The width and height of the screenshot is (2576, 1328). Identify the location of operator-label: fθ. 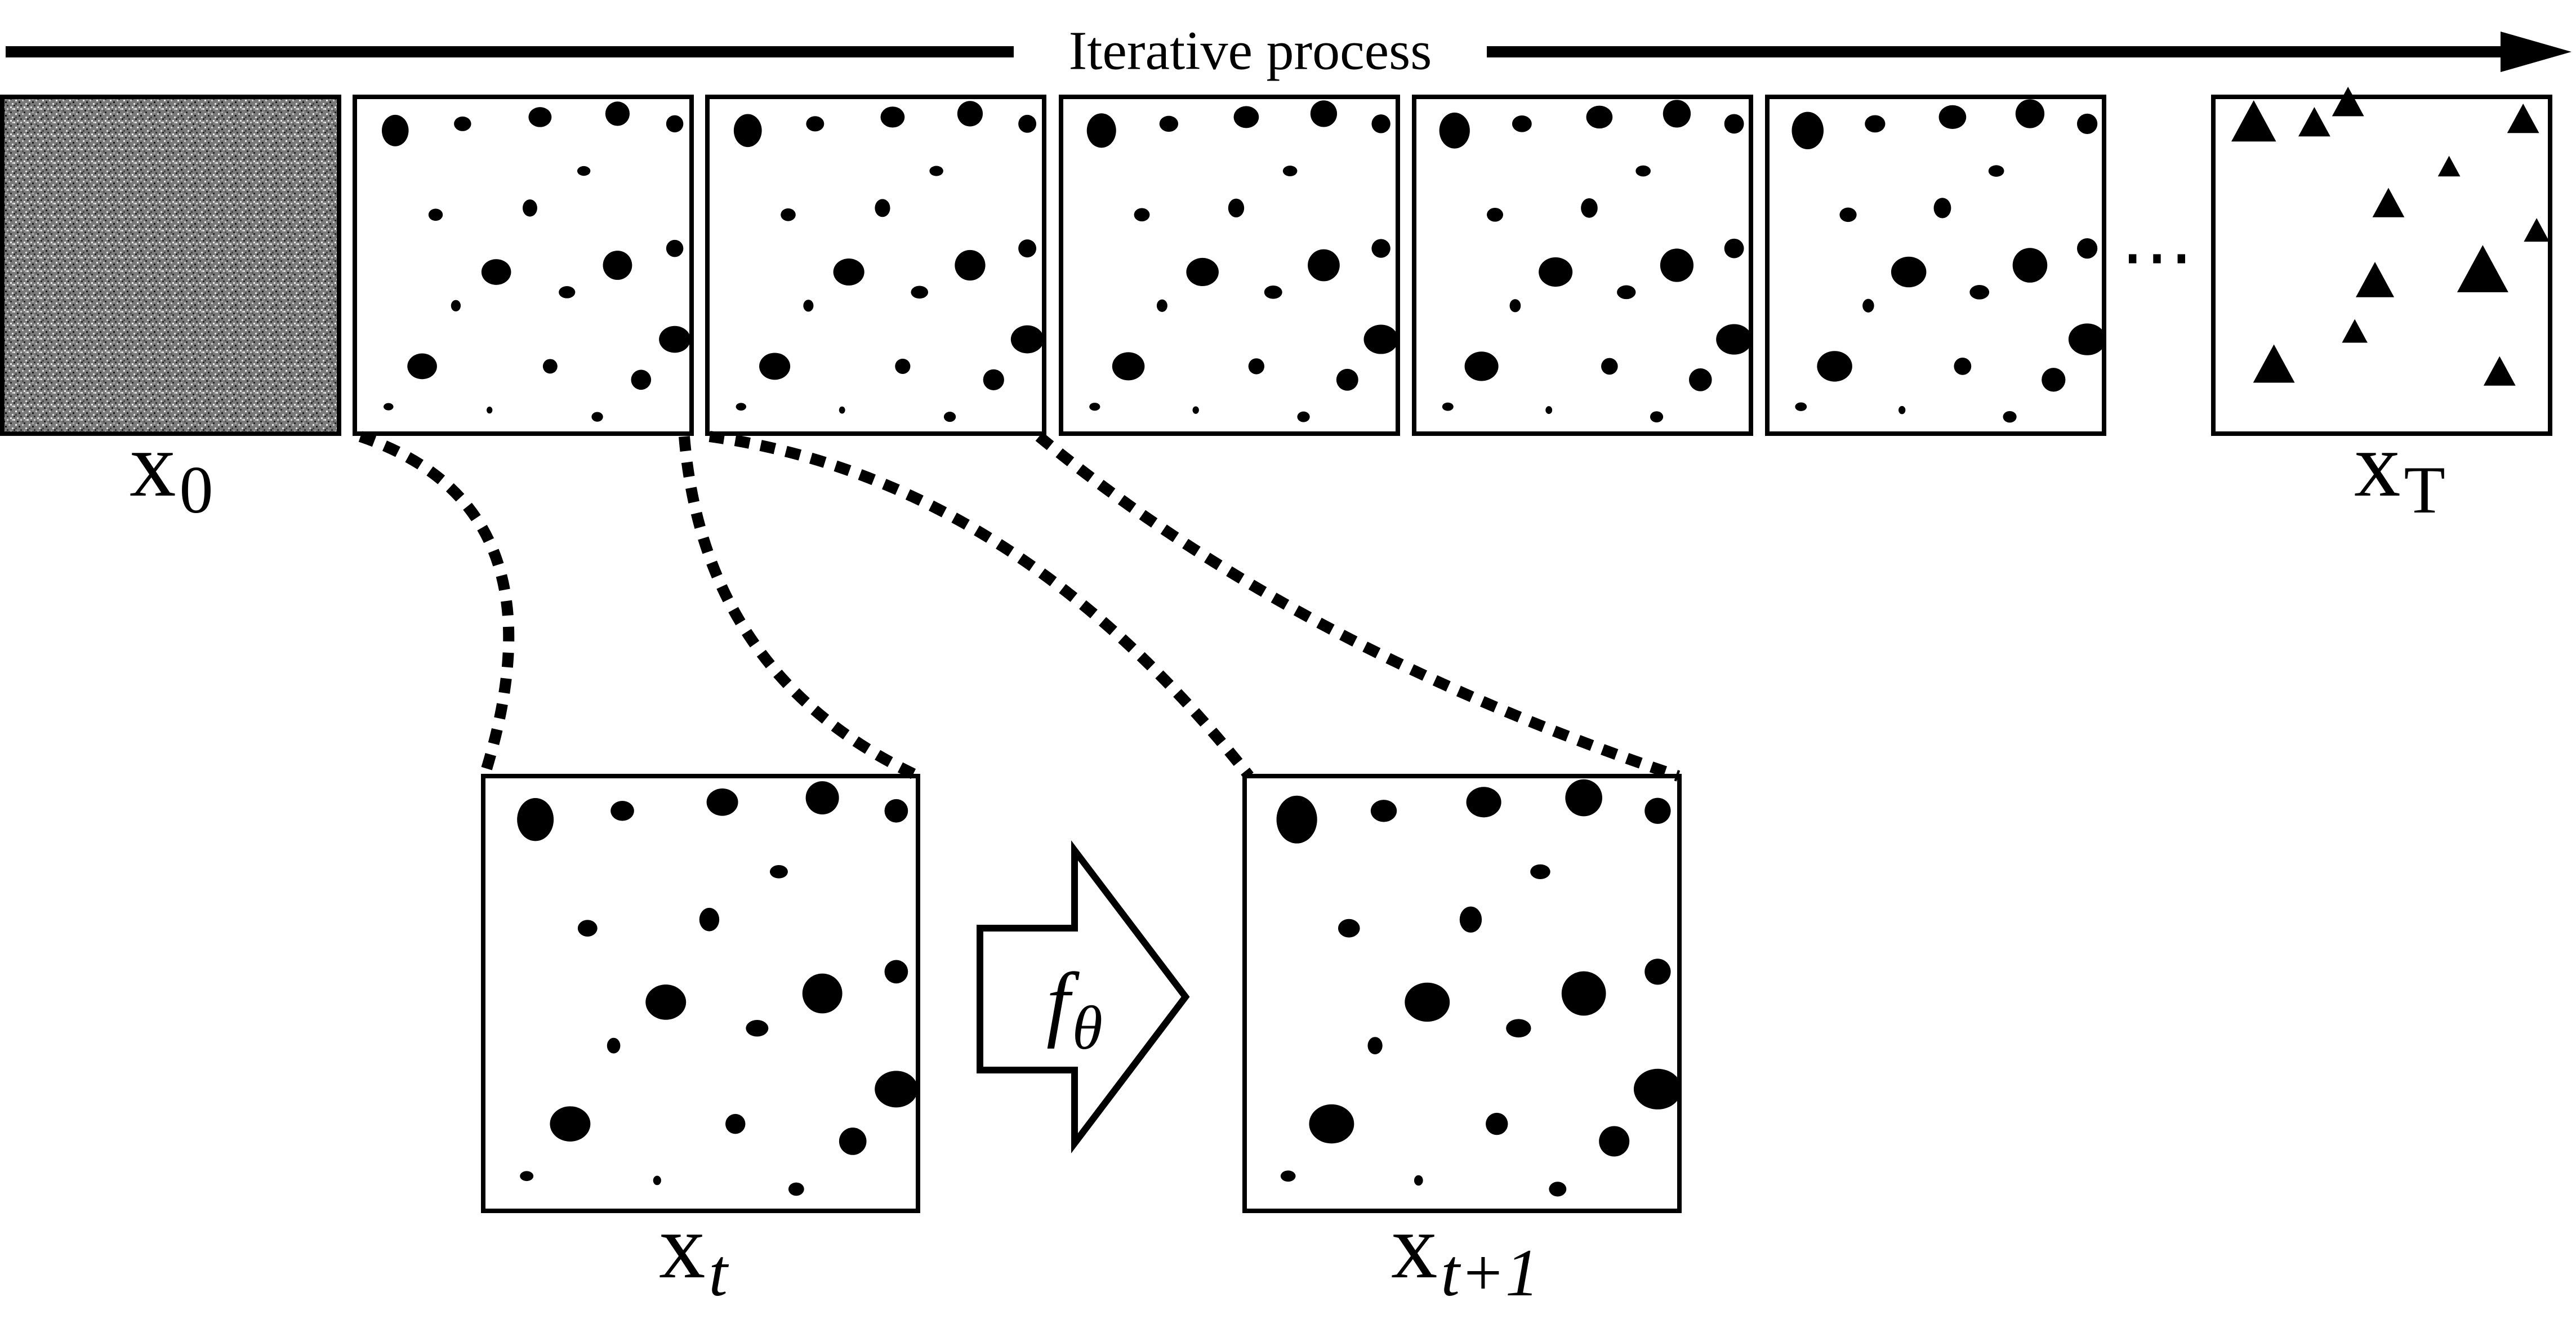
(1074, 1009).